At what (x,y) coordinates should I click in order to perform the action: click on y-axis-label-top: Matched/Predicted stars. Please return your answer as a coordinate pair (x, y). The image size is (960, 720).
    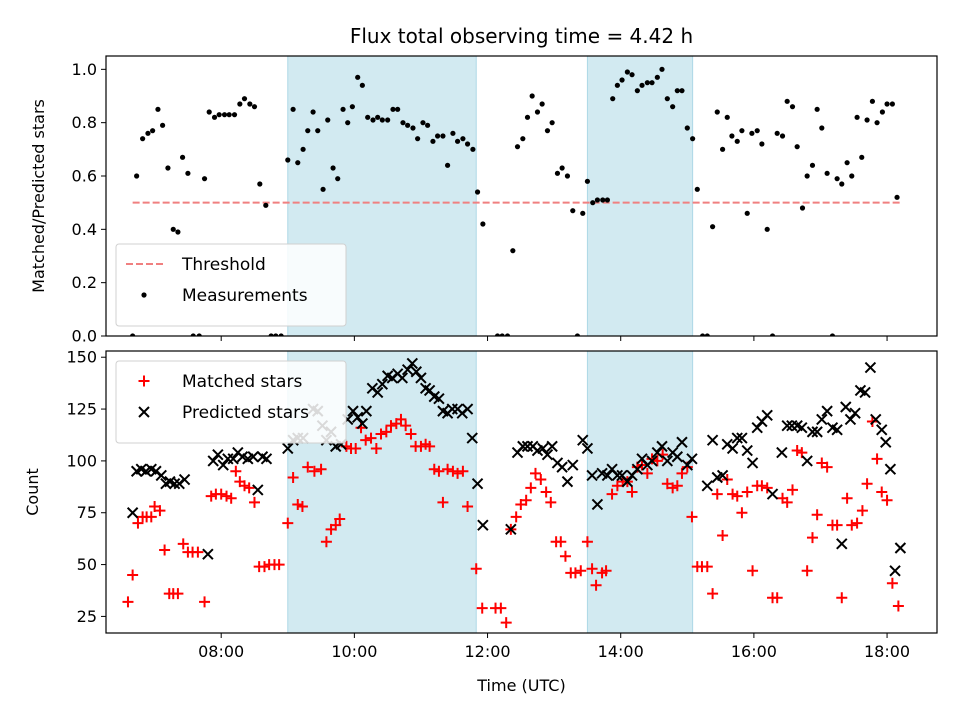
    Looking at the image, I should click on (38, 196).